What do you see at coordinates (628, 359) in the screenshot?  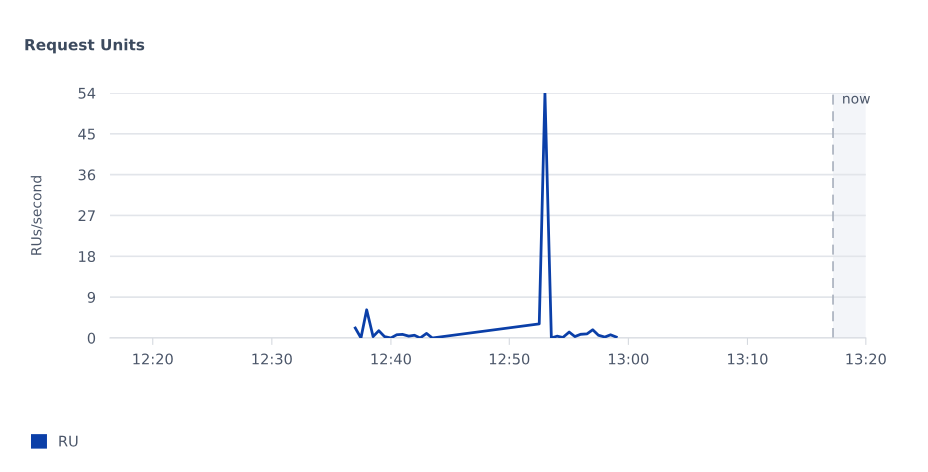 I see `x-tick-label: 13:00` at bounding box center [628, 359].